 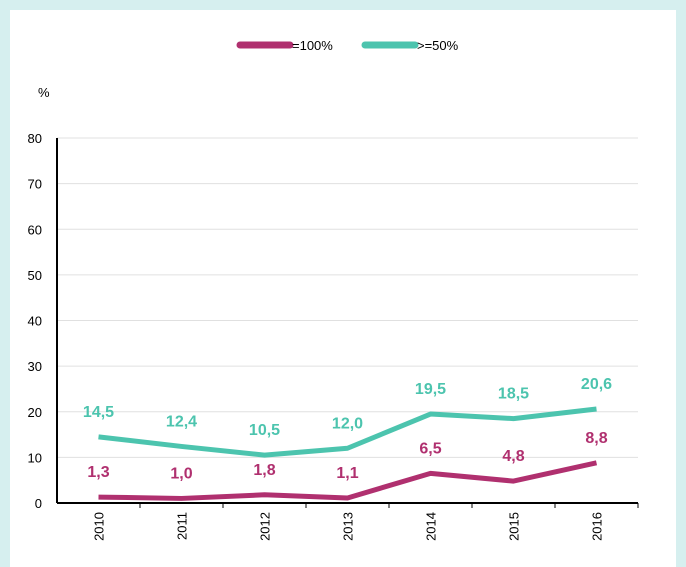 I want to click on x-tick-label: 2012, so click(x=265, y=526).